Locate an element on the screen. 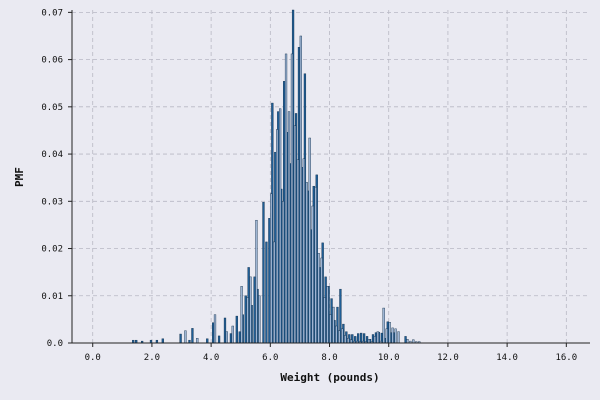 This screenshot has width=600, height=400. x-tick-label: 0.0 is located at coordinates (93, 358).